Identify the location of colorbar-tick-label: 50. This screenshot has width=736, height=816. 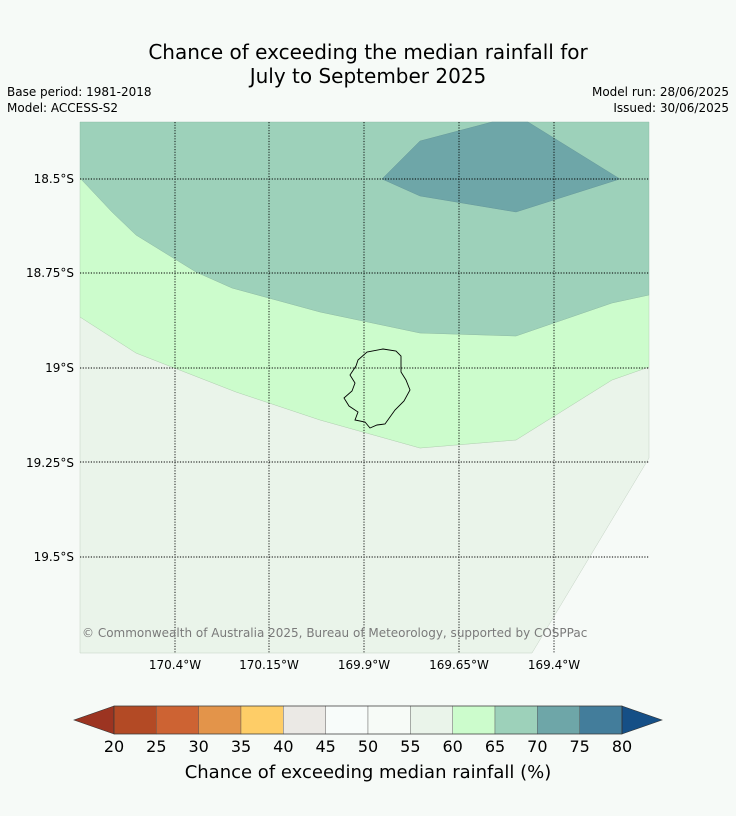
(368, 746).